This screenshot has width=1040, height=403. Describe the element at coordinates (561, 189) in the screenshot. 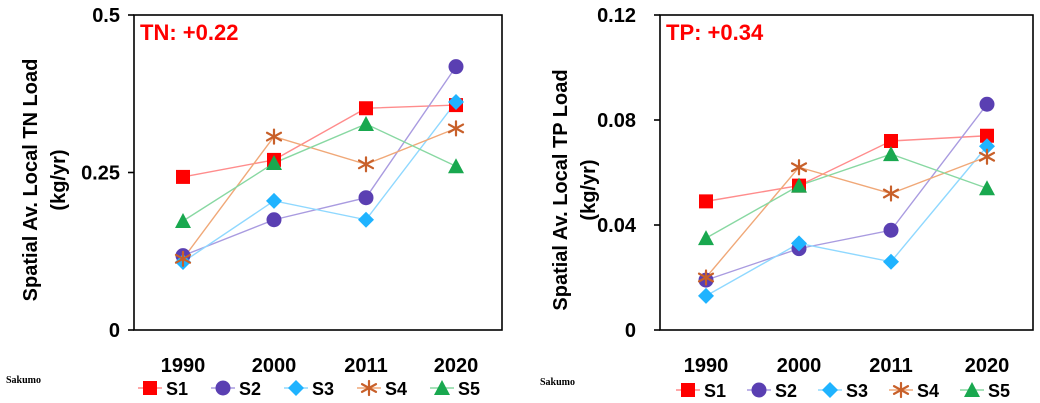

I see `y-axis-label: Spatial Av. Local TP Load` at that location.